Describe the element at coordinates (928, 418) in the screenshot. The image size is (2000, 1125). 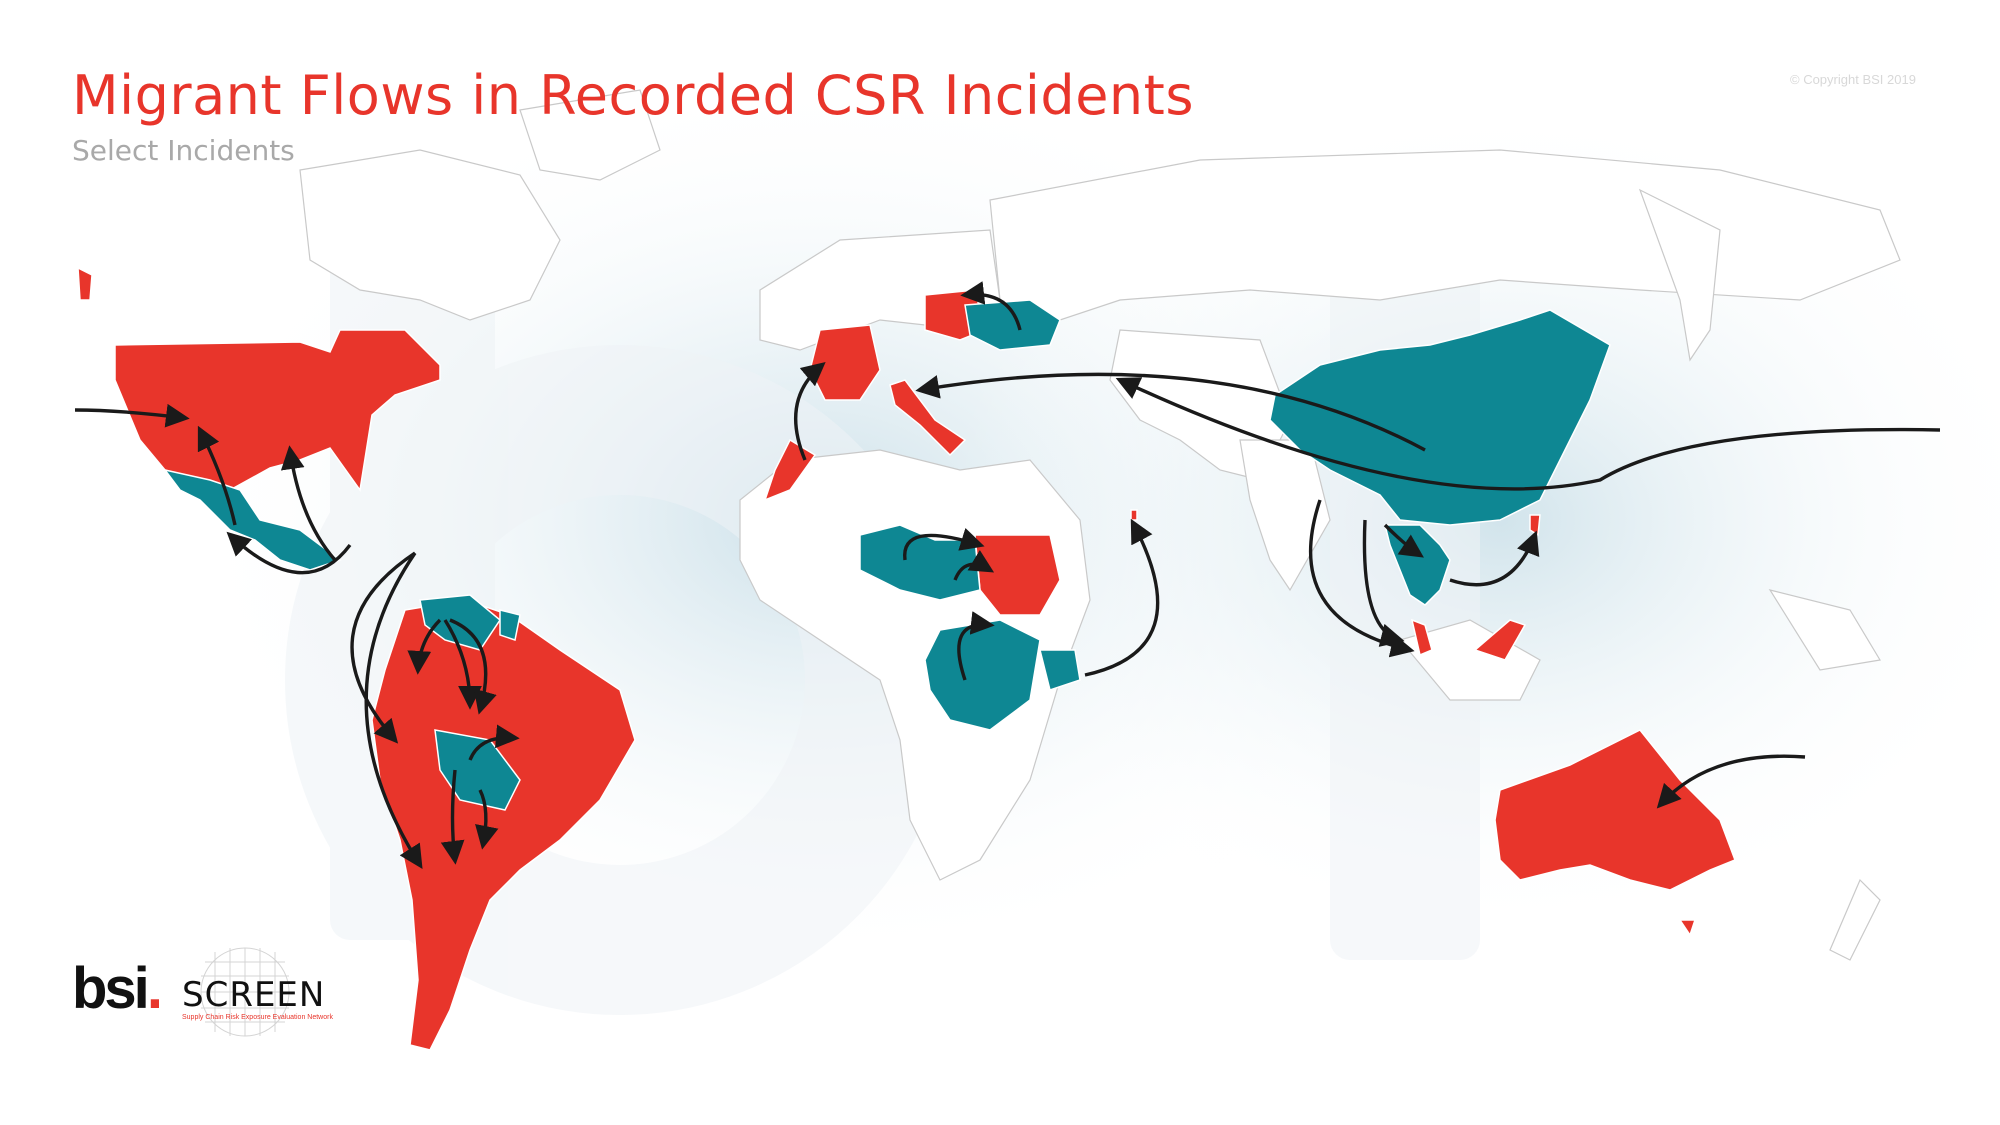
I see `italy` at that location.